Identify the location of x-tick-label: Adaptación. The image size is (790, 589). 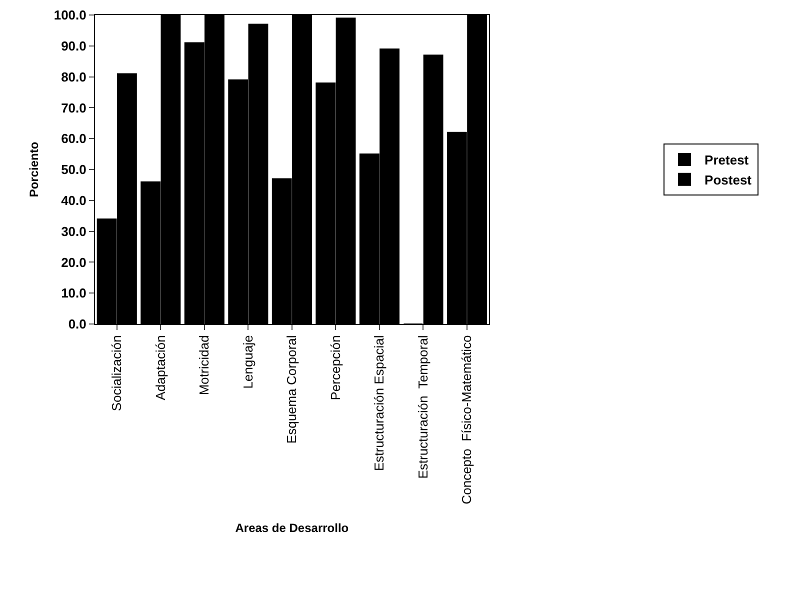
(160, 367).